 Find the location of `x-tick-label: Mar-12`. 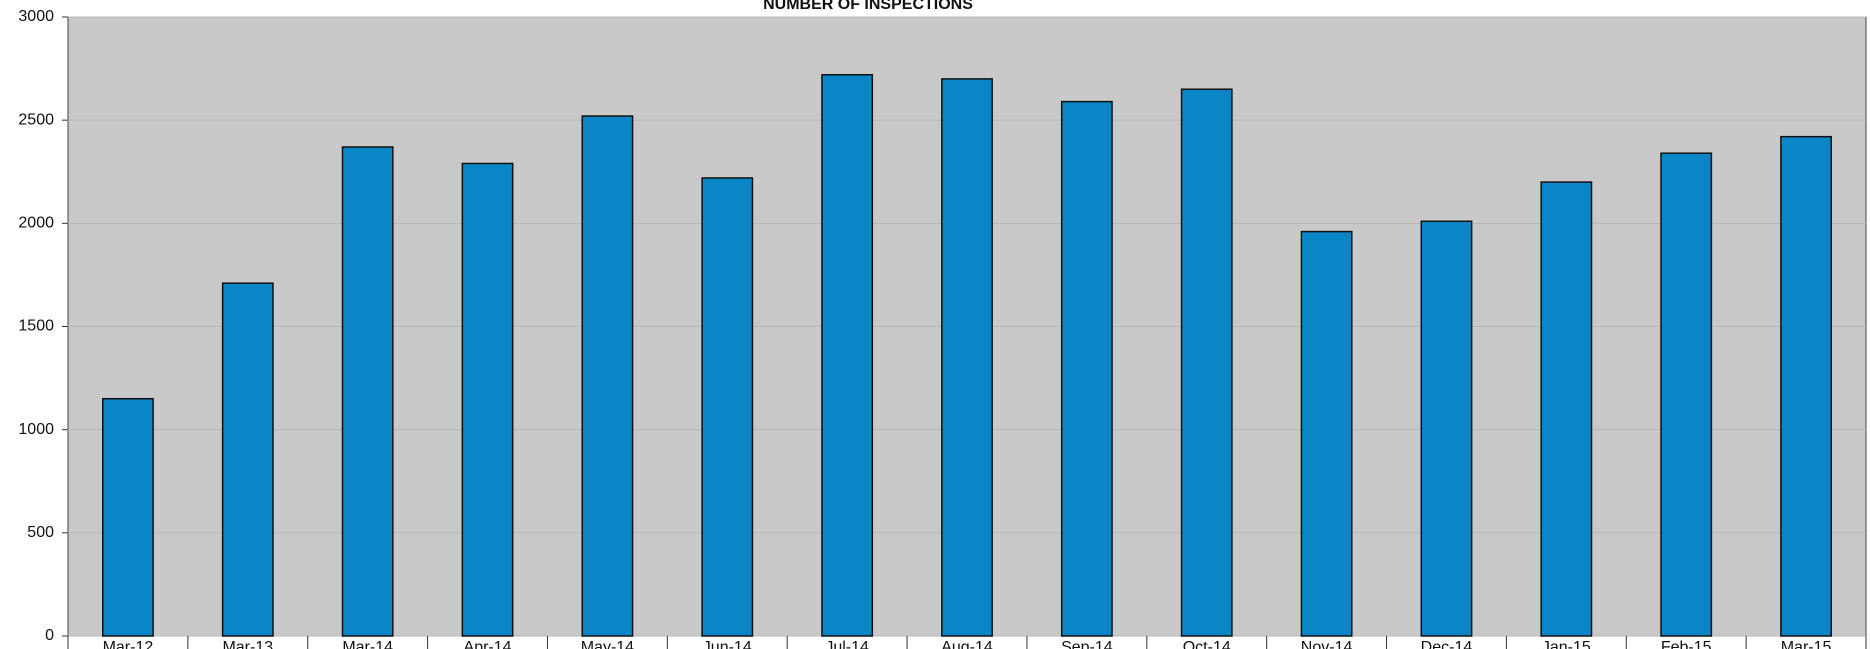

x-tick-label: Mar-12 is located at coordinates (128, 644).